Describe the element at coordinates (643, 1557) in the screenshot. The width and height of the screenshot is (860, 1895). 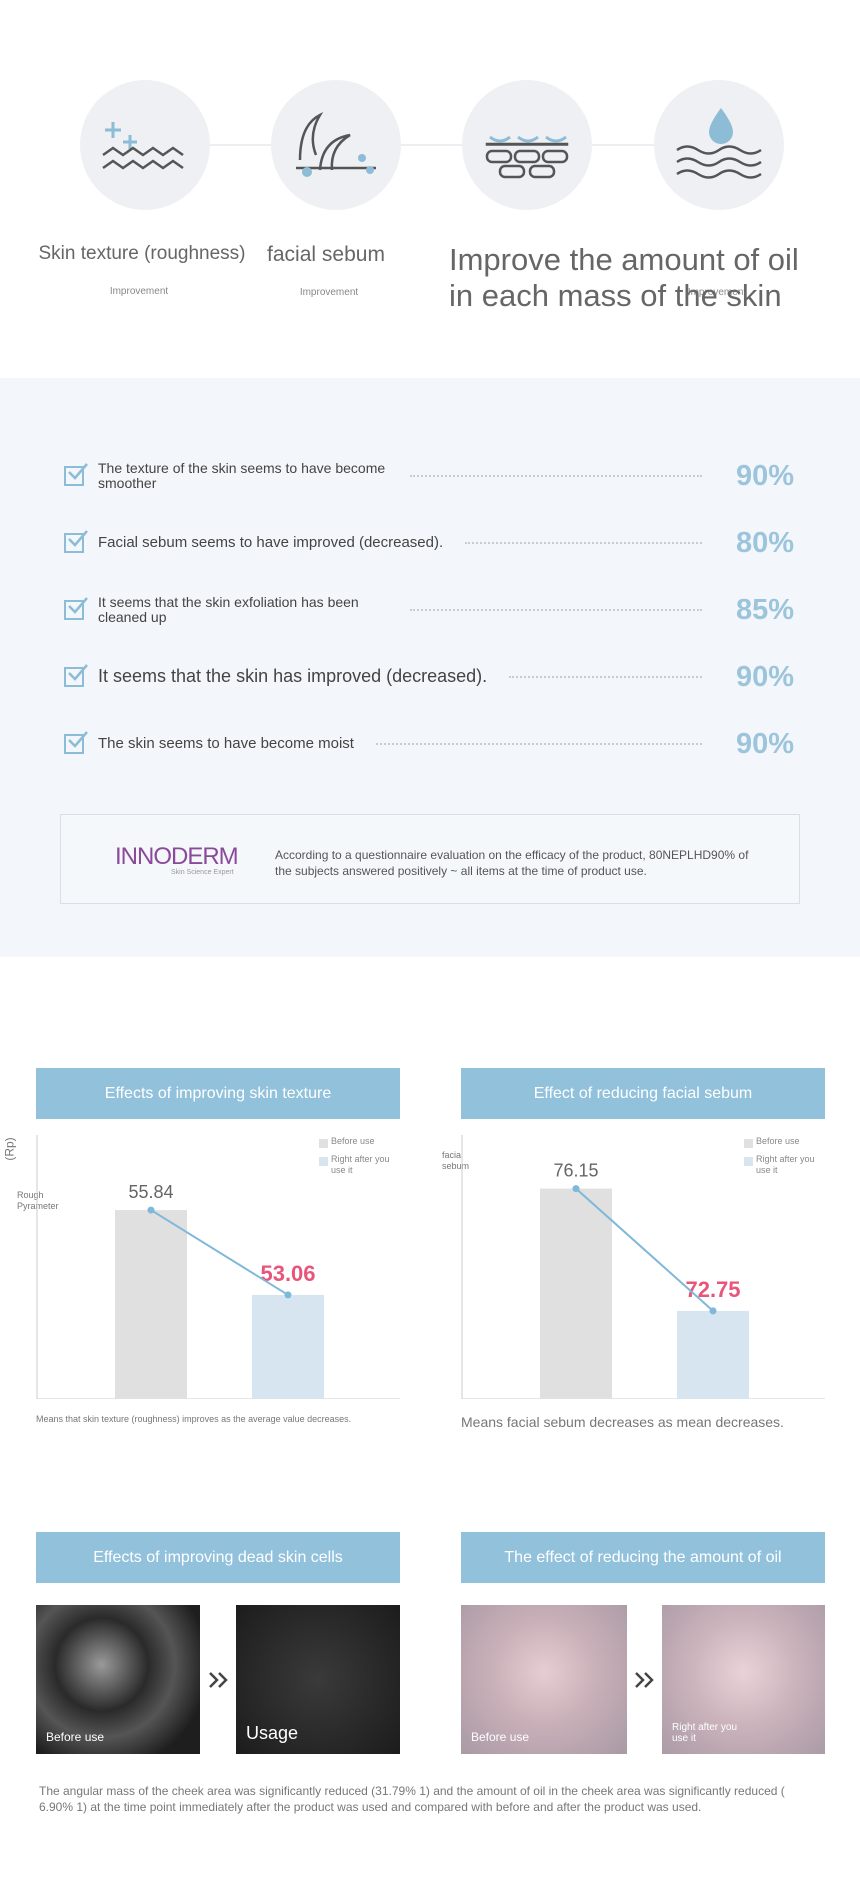
I see `photo-title: The effect of reducing the amount of oil` at that location.